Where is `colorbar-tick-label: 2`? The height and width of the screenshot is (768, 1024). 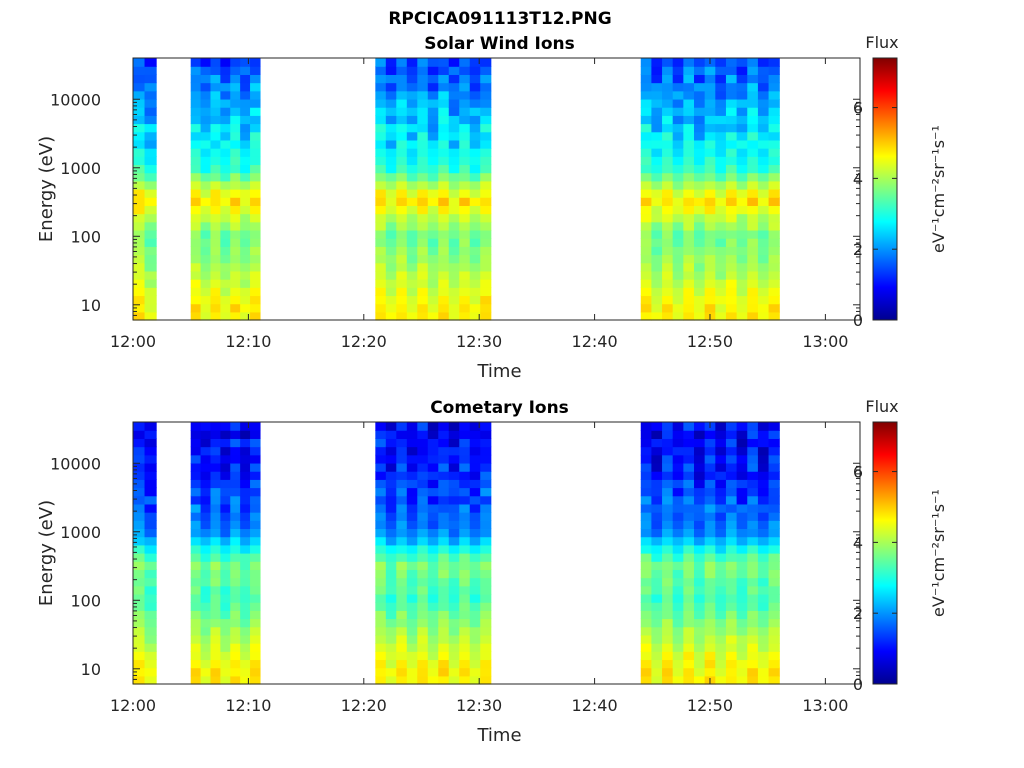
colorbar-tick-label: 2 is located at coordinates (858, 249).